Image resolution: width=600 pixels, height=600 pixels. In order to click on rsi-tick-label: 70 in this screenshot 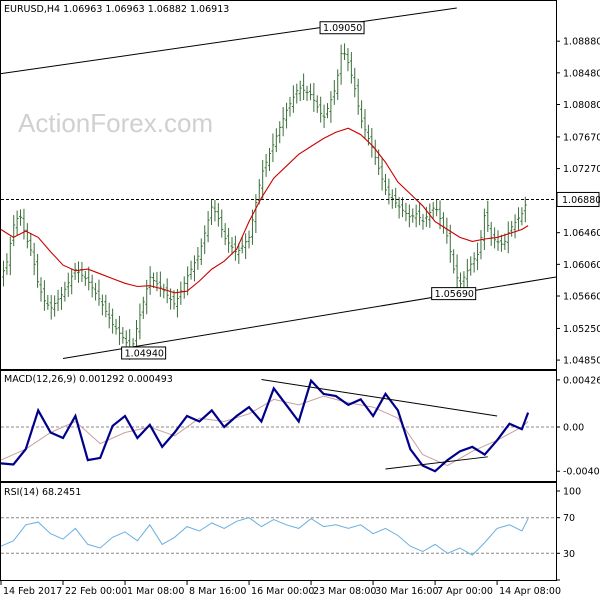, I will do `click(569, 518)`.